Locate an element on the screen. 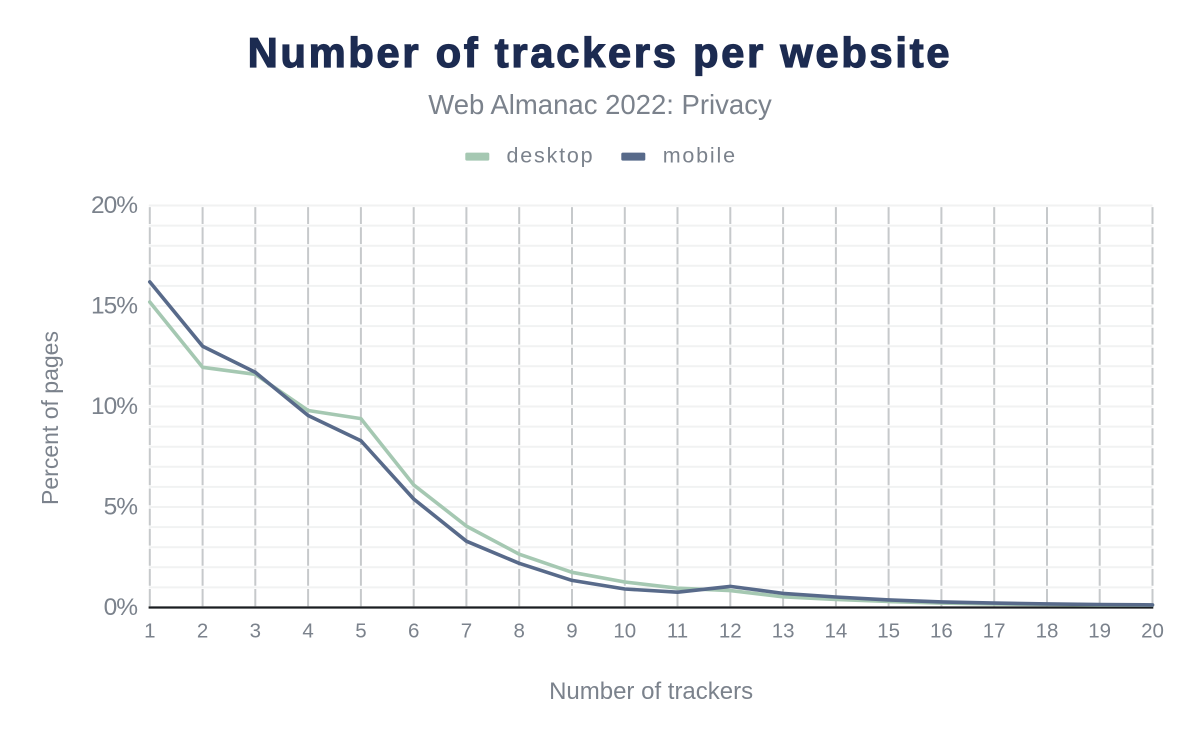  svg-text: 15 is located at coordinates (888, 631).